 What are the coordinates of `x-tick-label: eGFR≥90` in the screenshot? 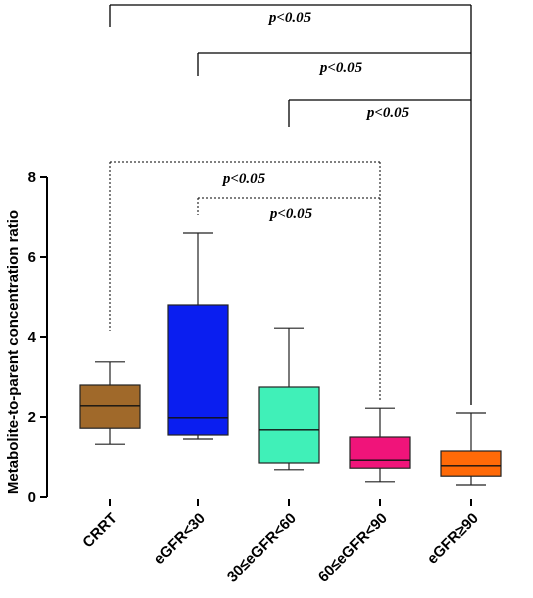 It's located at (453, 539).